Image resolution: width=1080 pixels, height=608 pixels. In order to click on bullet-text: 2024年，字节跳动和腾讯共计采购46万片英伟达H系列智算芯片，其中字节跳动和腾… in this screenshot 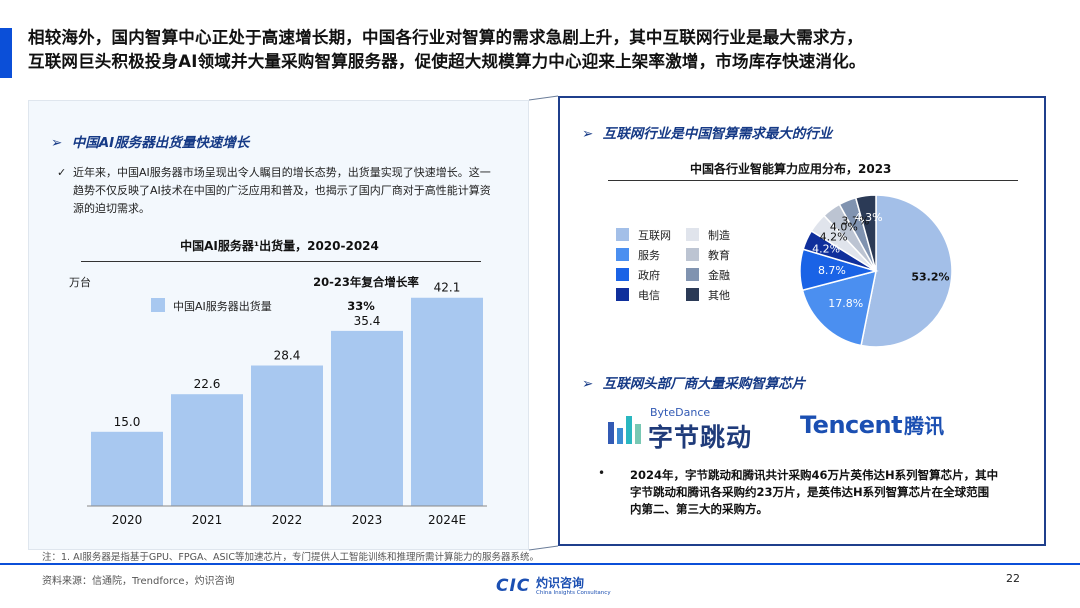, I will do `click(814, 492)`.